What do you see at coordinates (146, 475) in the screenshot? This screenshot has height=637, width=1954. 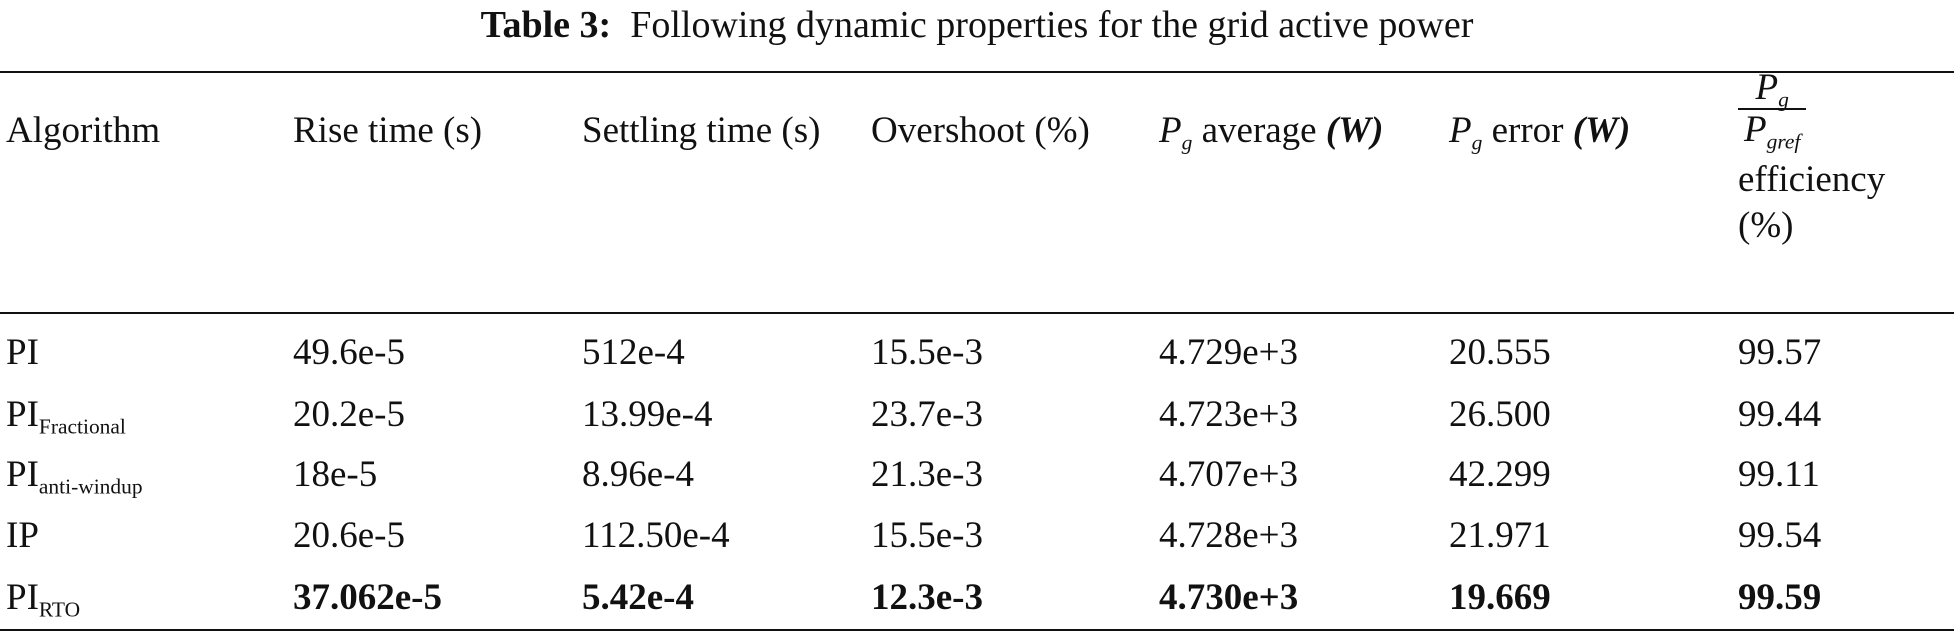 I see `row-label: PIanti-windup` at bounding box center [146, 475].